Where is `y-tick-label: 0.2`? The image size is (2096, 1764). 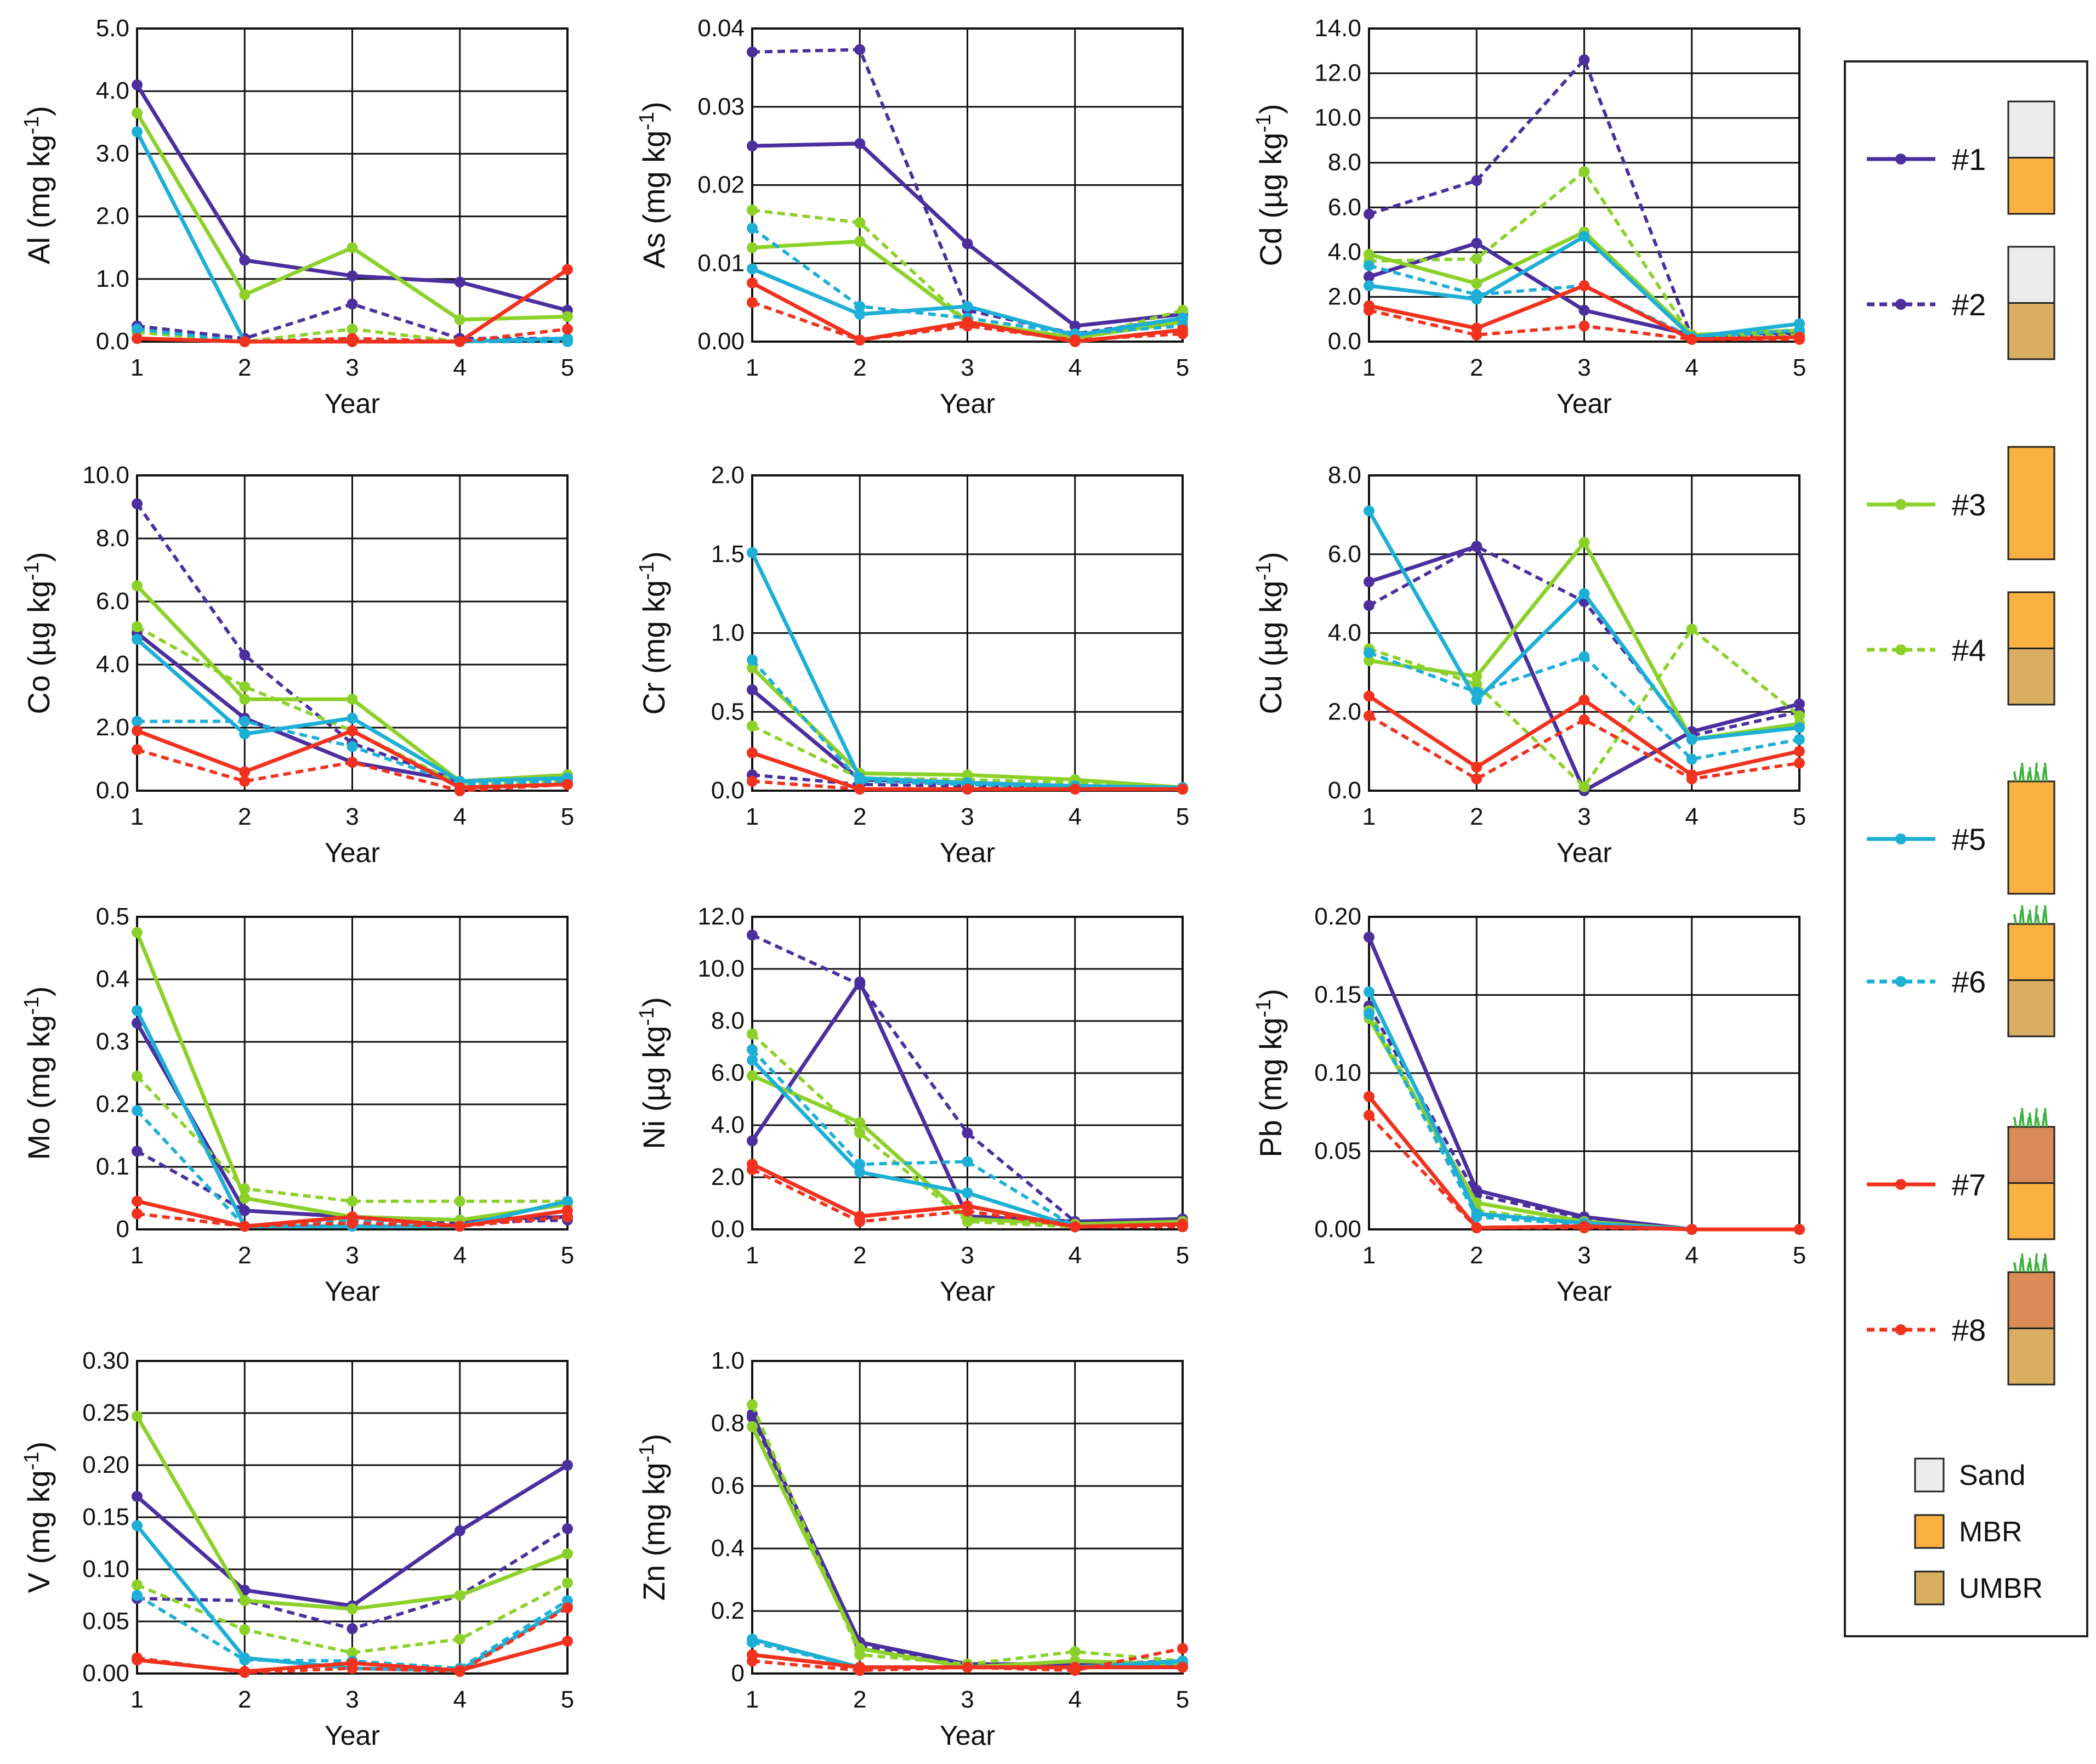
y-tick-label: 0.2 is located at coordinates (112, 1104).